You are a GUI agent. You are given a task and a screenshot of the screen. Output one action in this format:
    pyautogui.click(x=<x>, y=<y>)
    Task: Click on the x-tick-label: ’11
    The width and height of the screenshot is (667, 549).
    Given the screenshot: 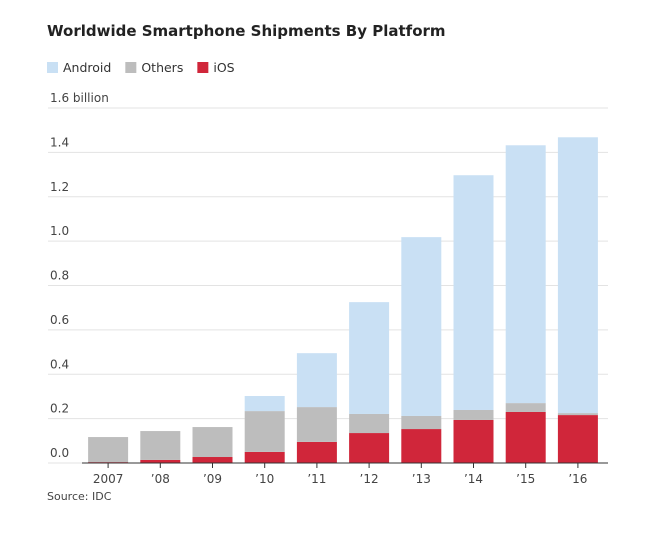 What is the action you would take?
    pyautogui.click(x=316, y=479)
    